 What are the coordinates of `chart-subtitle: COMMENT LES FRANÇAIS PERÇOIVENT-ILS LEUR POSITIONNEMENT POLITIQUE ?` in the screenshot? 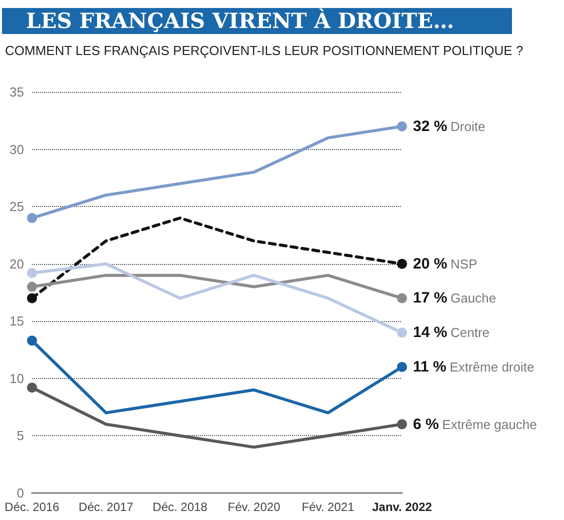 It's located at (264, 50).